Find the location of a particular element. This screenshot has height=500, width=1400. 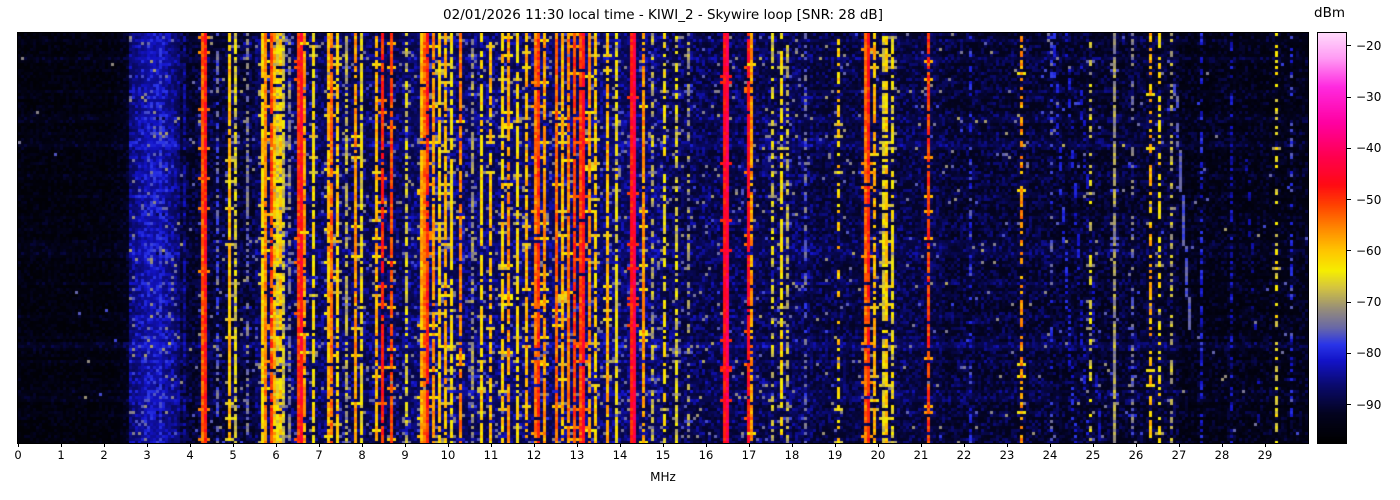

colorbar-tick-label: −50 is located at coordinates (1369, 199).